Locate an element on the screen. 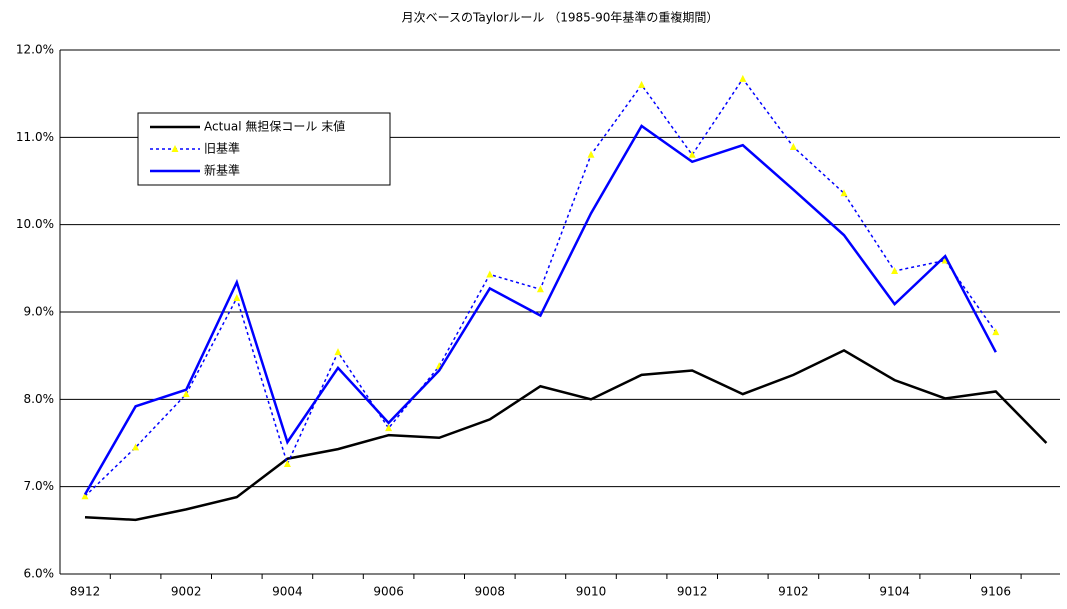  x-tick-label: 8912 is located at coordinates (85, 592).